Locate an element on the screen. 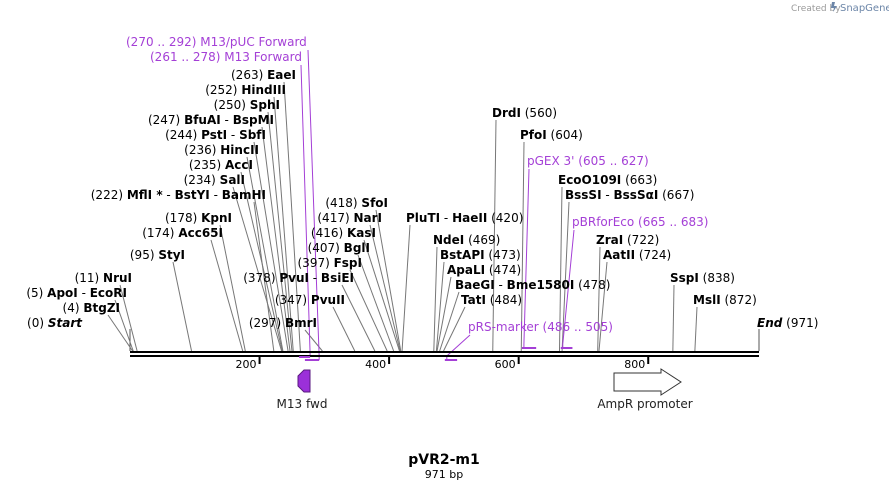 Image resolution: width=889 pixels, height=490 pixels. cut-site-label: (250) SphI is located at coordinates (247, 105).